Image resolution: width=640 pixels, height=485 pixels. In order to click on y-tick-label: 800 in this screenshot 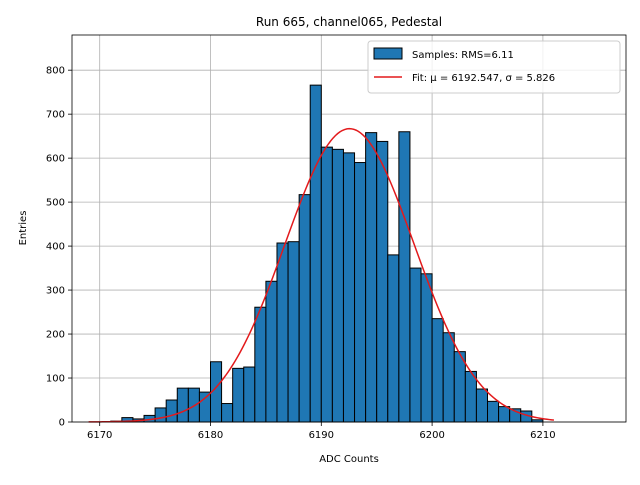, I will do `click(55, 71)`.